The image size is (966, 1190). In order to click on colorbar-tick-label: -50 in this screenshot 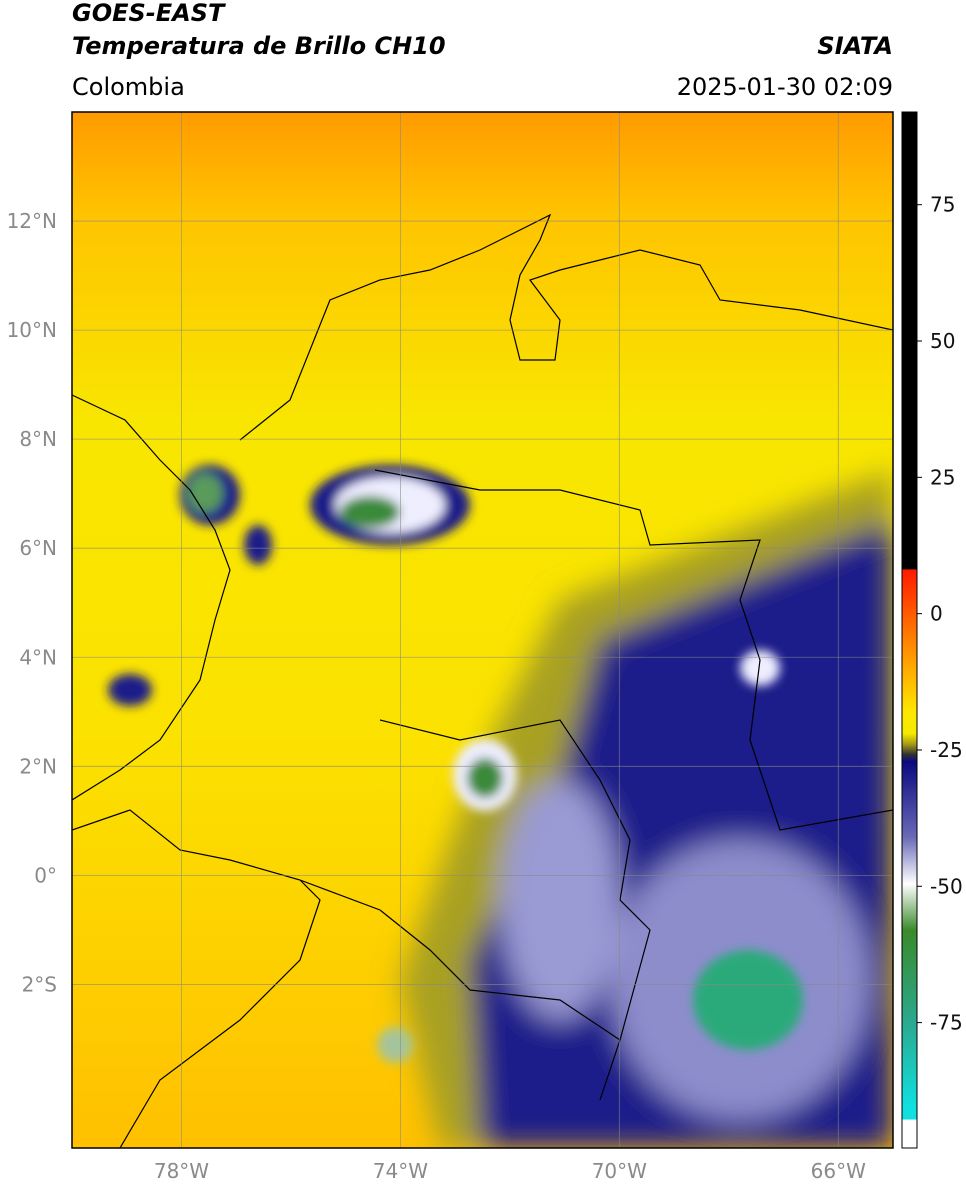, I will do `click(946, 886)`.